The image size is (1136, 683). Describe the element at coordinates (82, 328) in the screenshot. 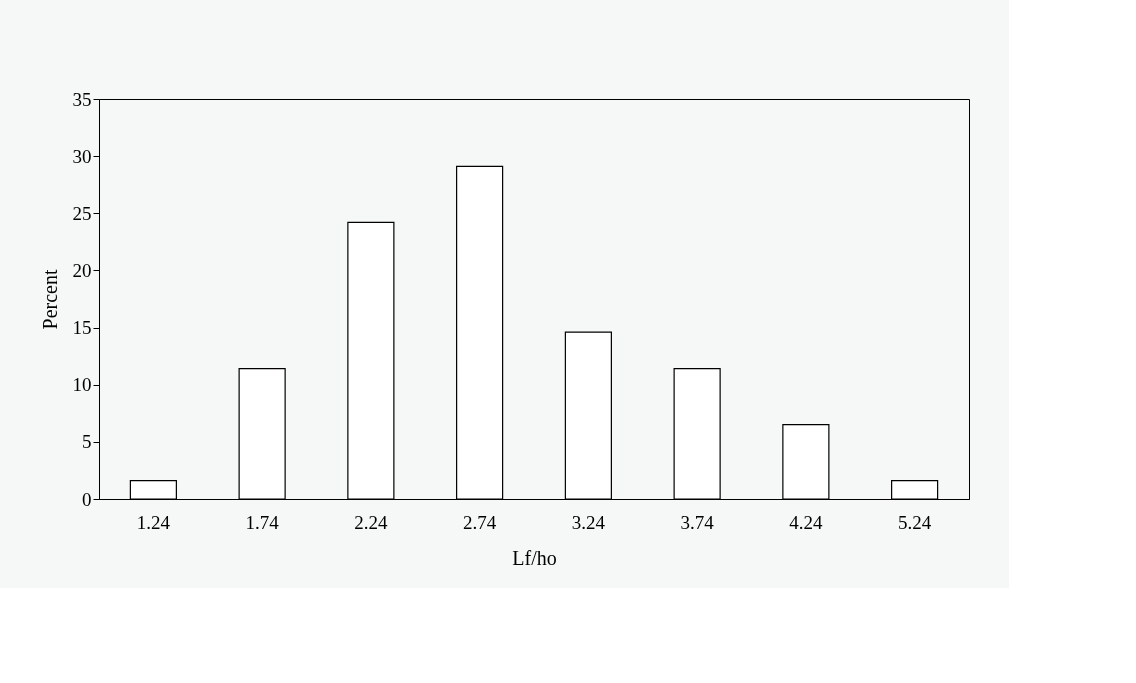

I see `y-tick-label: 15` at that location.